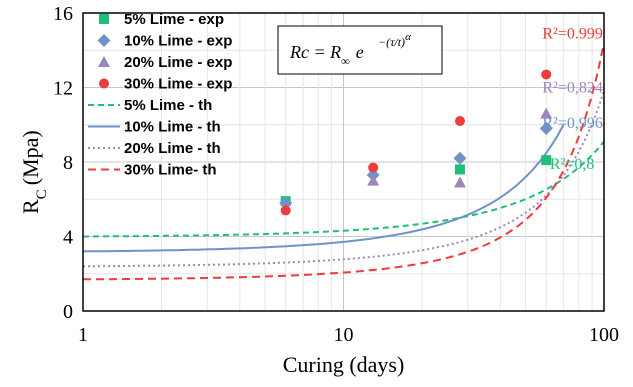 The width and height of the screenshot is (633, 387). What do you see at coordinates (174, 19) in the screenshot?
I see `legend-label: 5% Lime - exp` at bounding box center [174, 19].